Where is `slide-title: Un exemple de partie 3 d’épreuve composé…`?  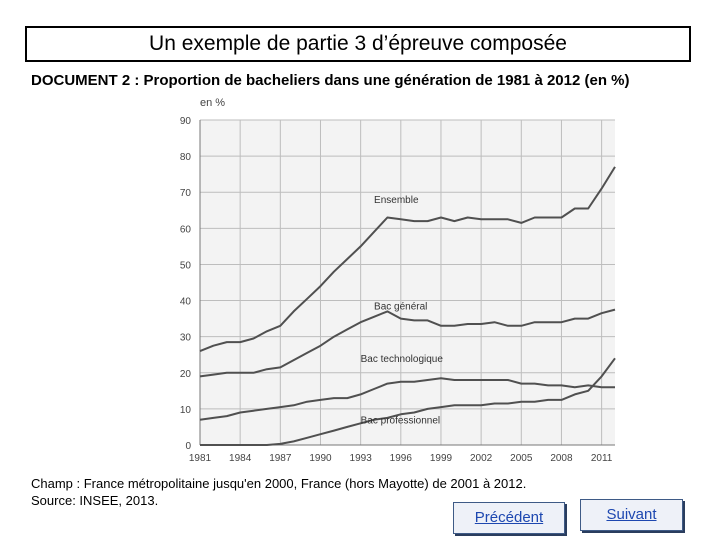
slide-title: Un exemple de partie 3 d’épreuve composé… is located at coordinates (358, 44).